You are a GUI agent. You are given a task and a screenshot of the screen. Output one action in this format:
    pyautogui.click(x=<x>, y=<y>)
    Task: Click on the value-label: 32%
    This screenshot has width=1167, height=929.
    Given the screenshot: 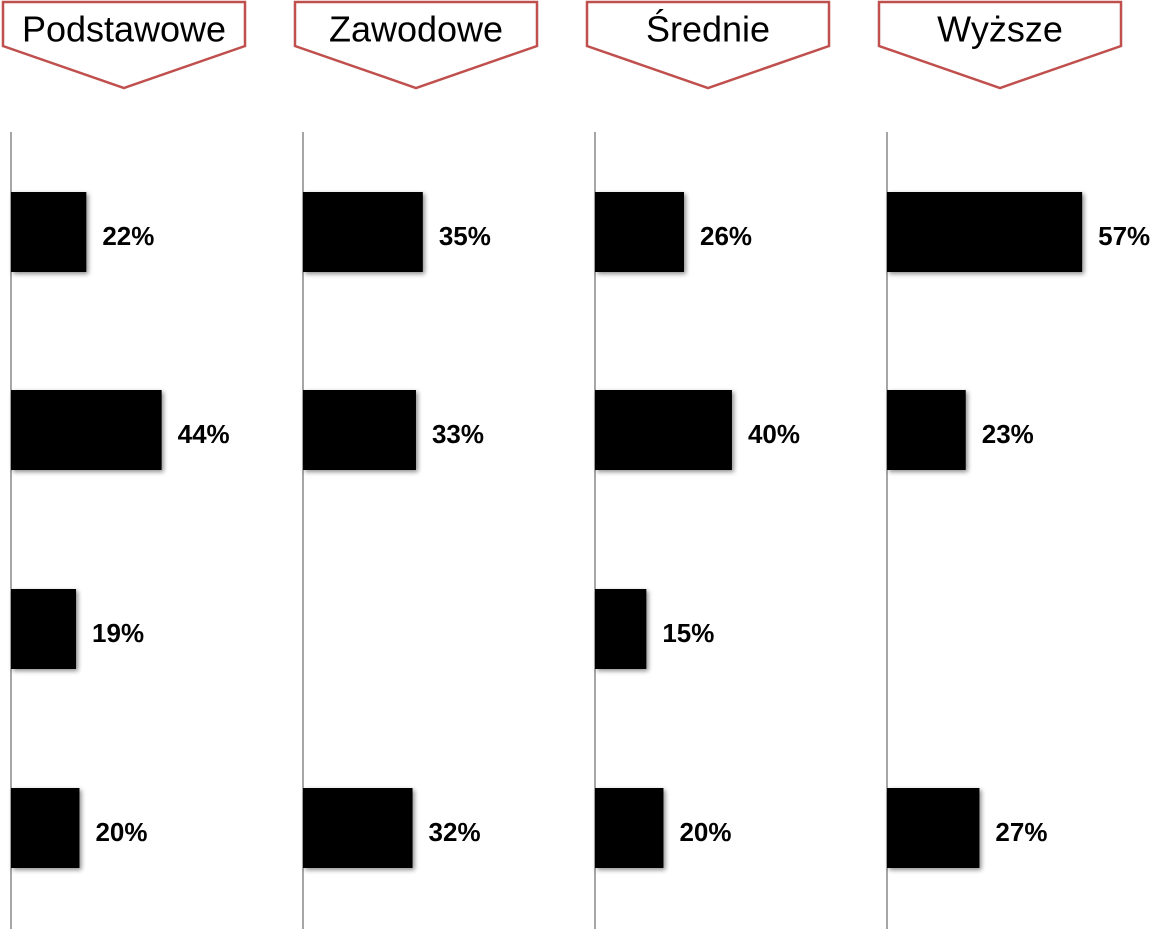 What is the action you would take?
    pyautogui.click(x=455, y=832)
    